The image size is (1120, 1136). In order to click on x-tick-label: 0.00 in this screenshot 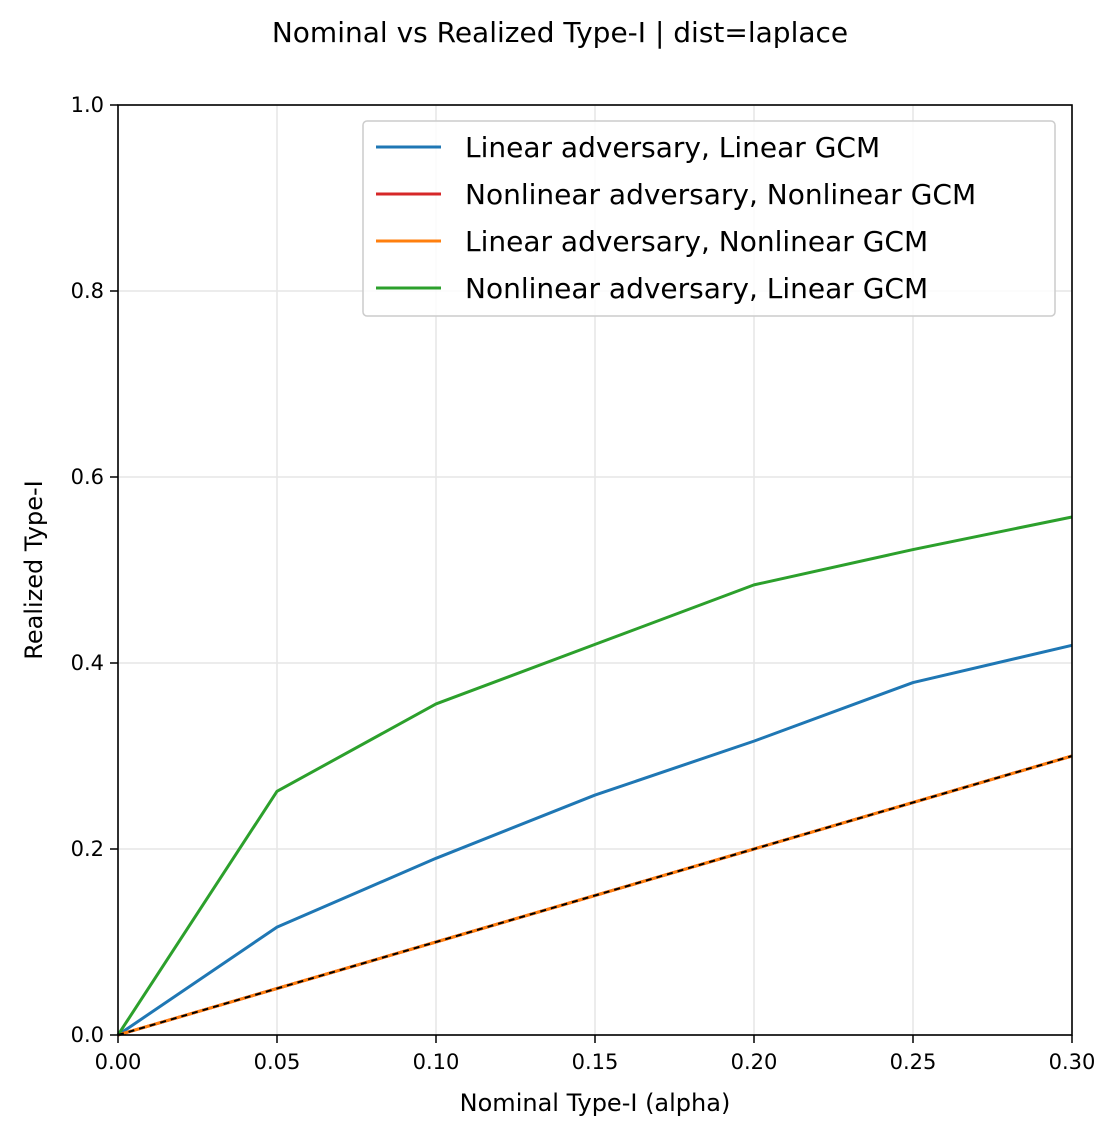, I will do `click(118, 1062)`.